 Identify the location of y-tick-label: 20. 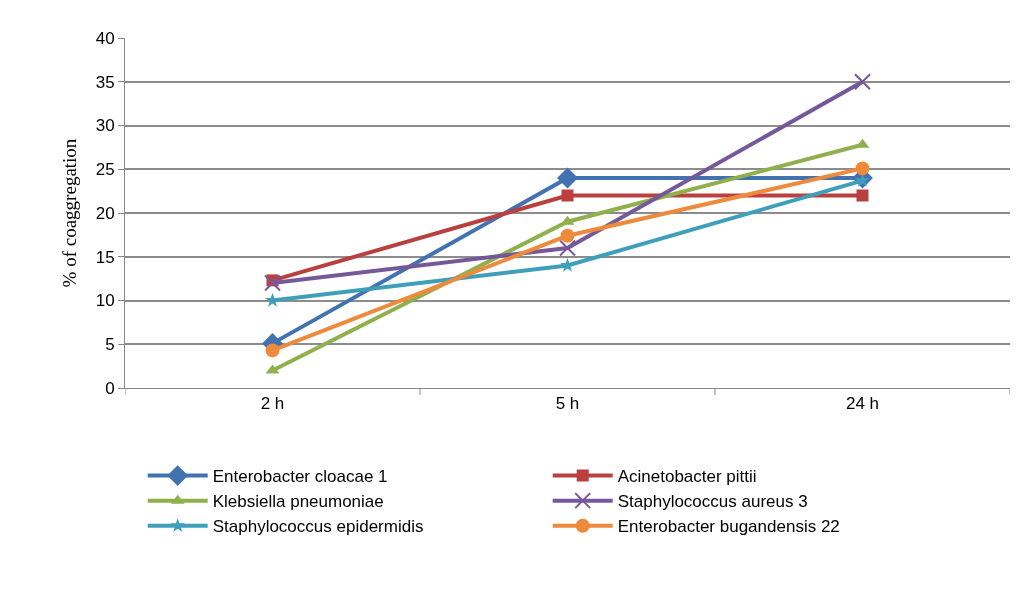
(105, 213).